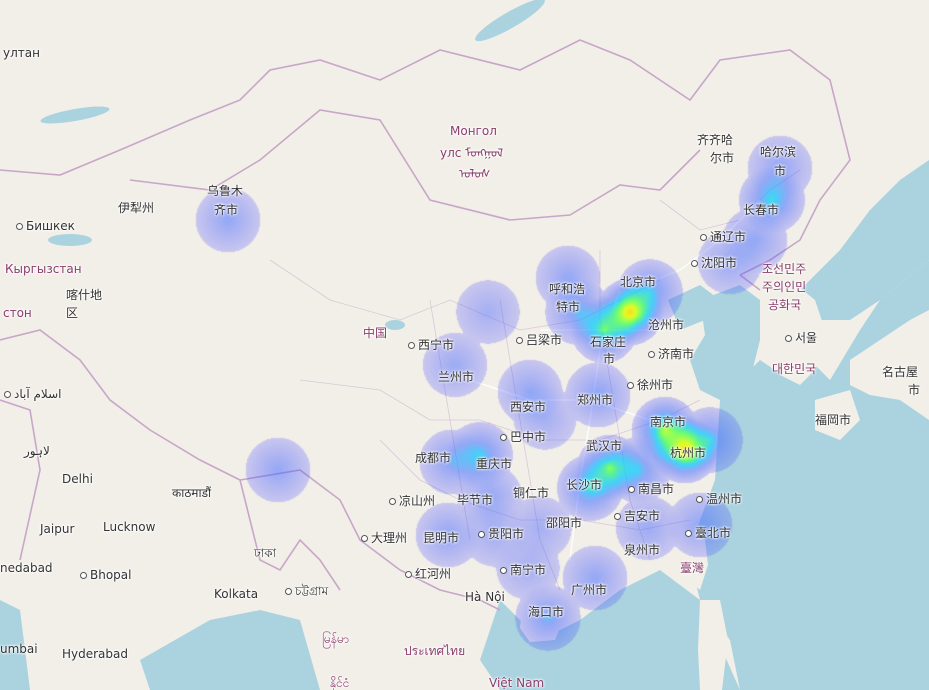 This screenshot has height=690, width=929. Describe the element at coordinates (568, 307) in the screenshot. I see `map-label-hohhot2: 特市` at that location.